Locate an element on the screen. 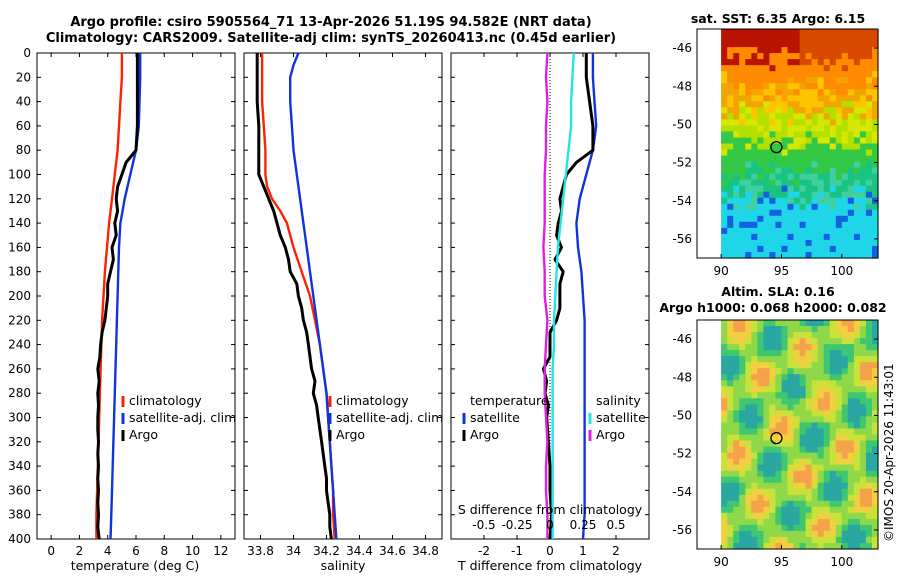 The height and width of the screenshot is (580, 900). difference-xtick-label: 1 is located at coordinates (583, 551).